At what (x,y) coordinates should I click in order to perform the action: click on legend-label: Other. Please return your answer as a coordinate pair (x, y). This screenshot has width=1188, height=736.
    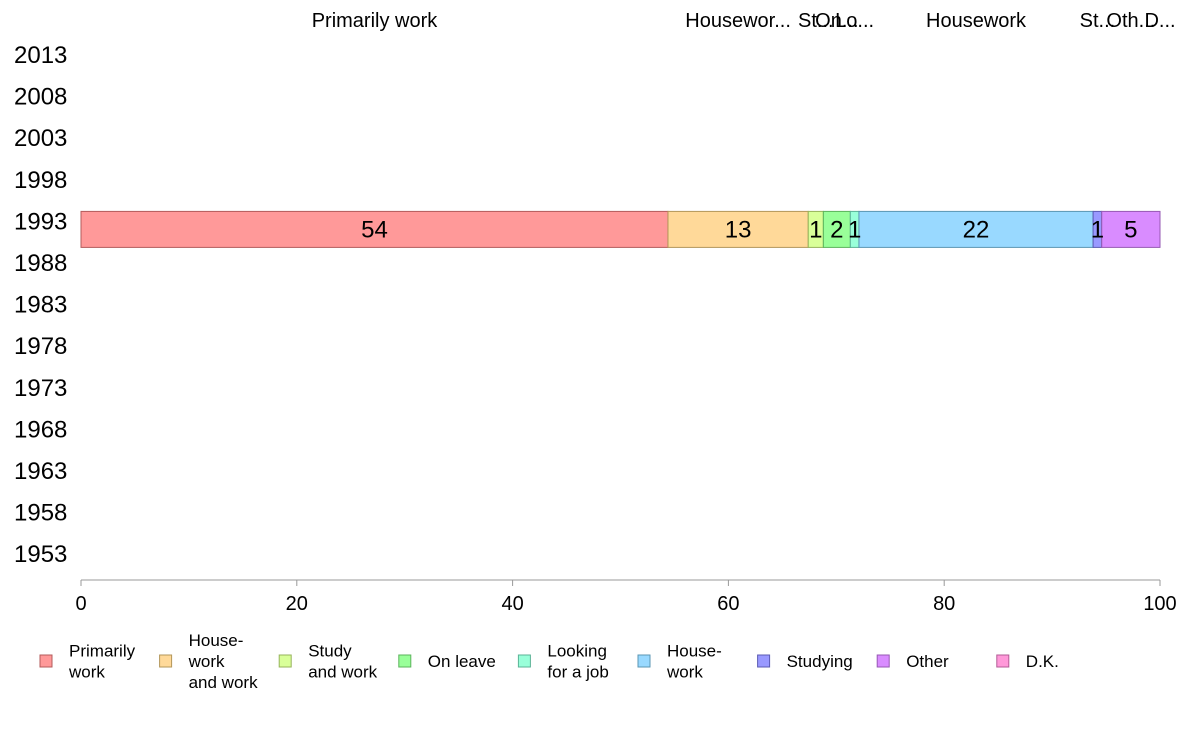
    Looking at the image, I should click on (927, 661).